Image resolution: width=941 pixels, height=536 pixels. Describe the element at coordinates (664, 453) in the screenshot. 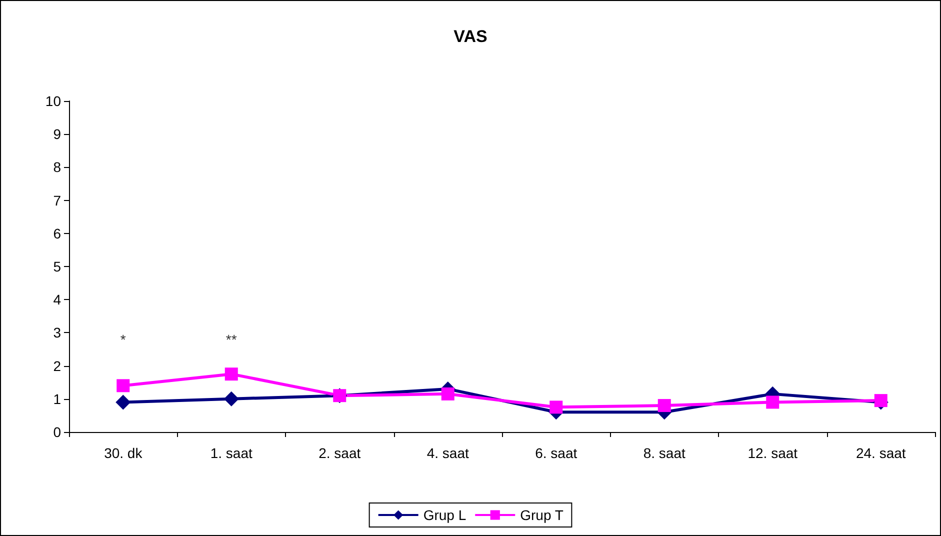

I see `x-tick-label: 8. saat` at that location.